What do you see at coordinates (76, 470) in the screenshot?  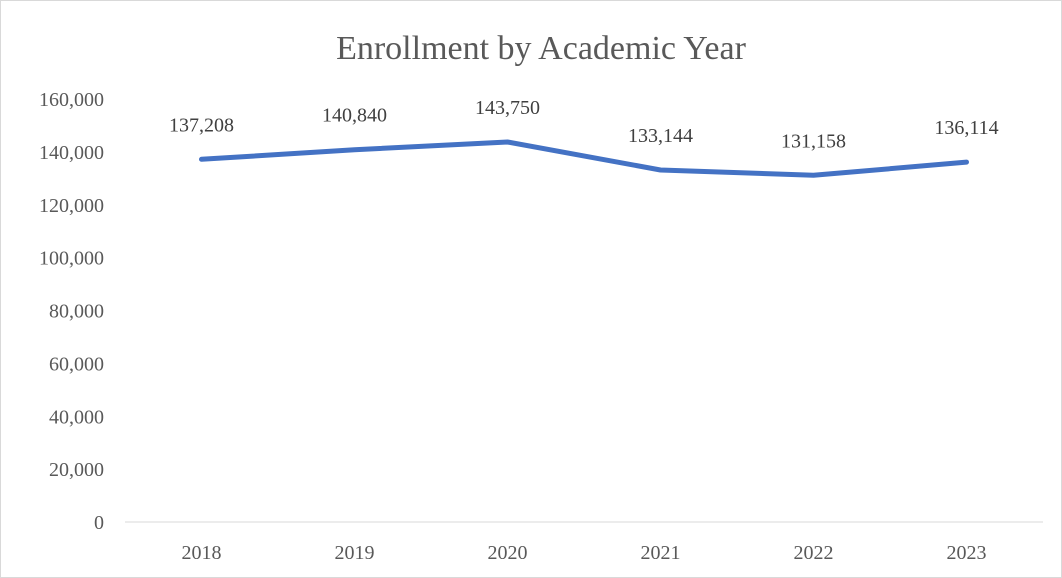 I see `y-tick-label: 20,000` at bounding box center [76, 470].